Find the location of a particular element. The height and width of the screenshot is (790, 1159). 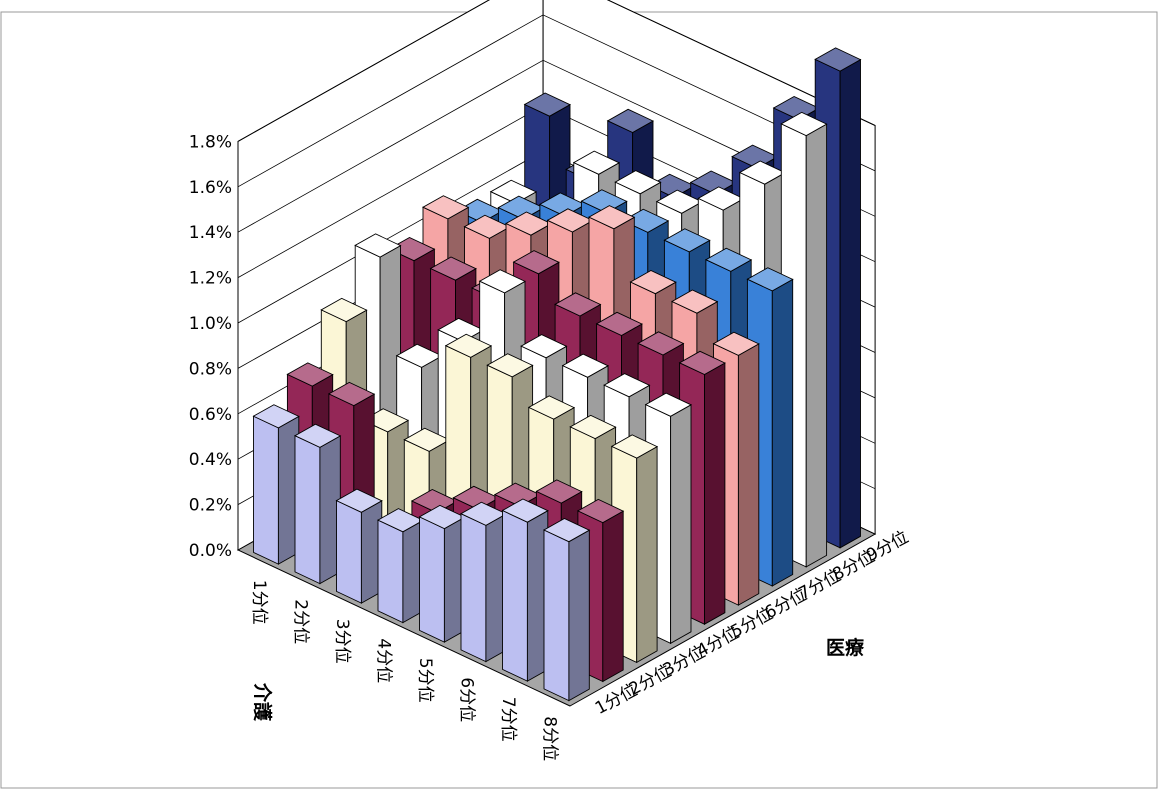

y-tick-label: 0.6% is located at coordinates (210, 415).